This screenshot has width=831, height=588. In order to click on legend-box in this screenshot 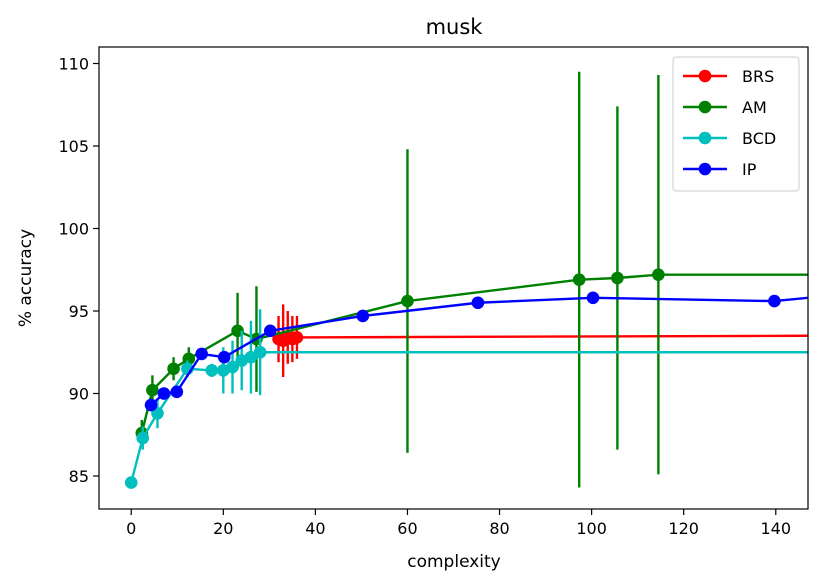, I will do `click(736, 124)`.